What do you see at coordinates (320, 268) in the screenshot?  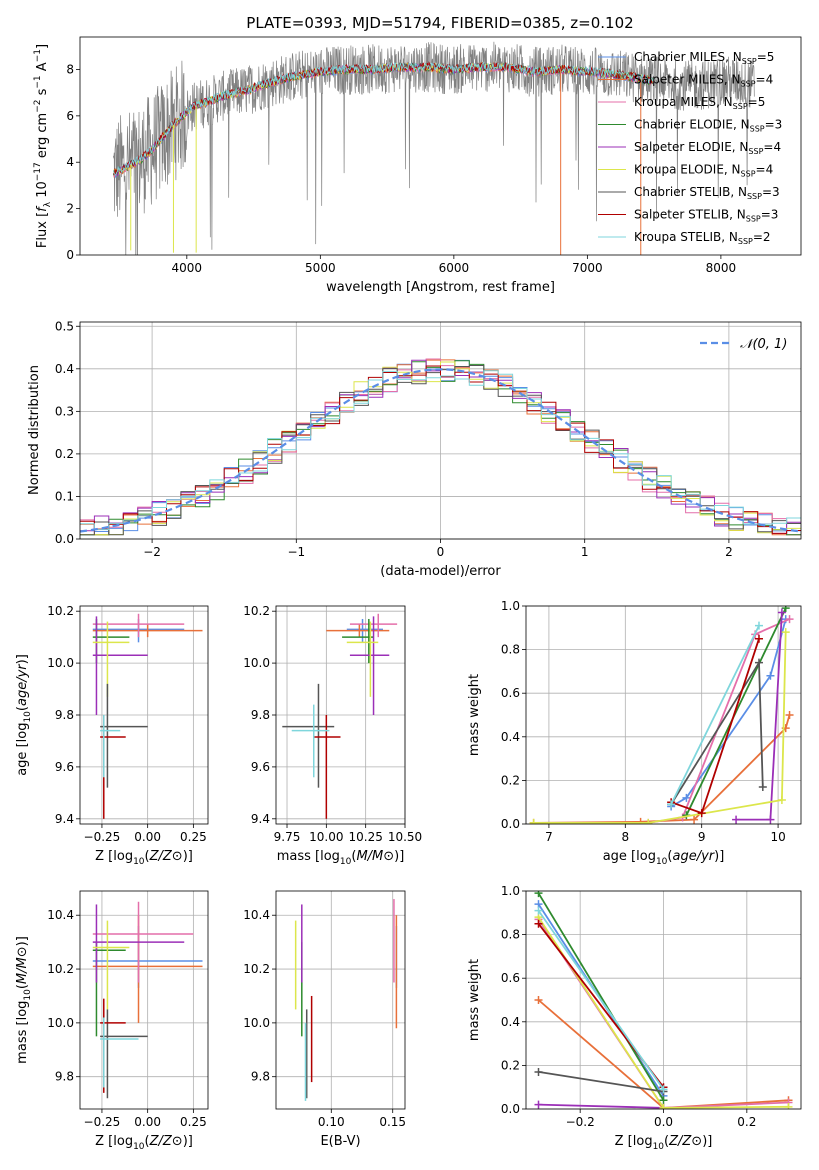 I see `x-tick-label: 5000` at bounding box center [320, 268].